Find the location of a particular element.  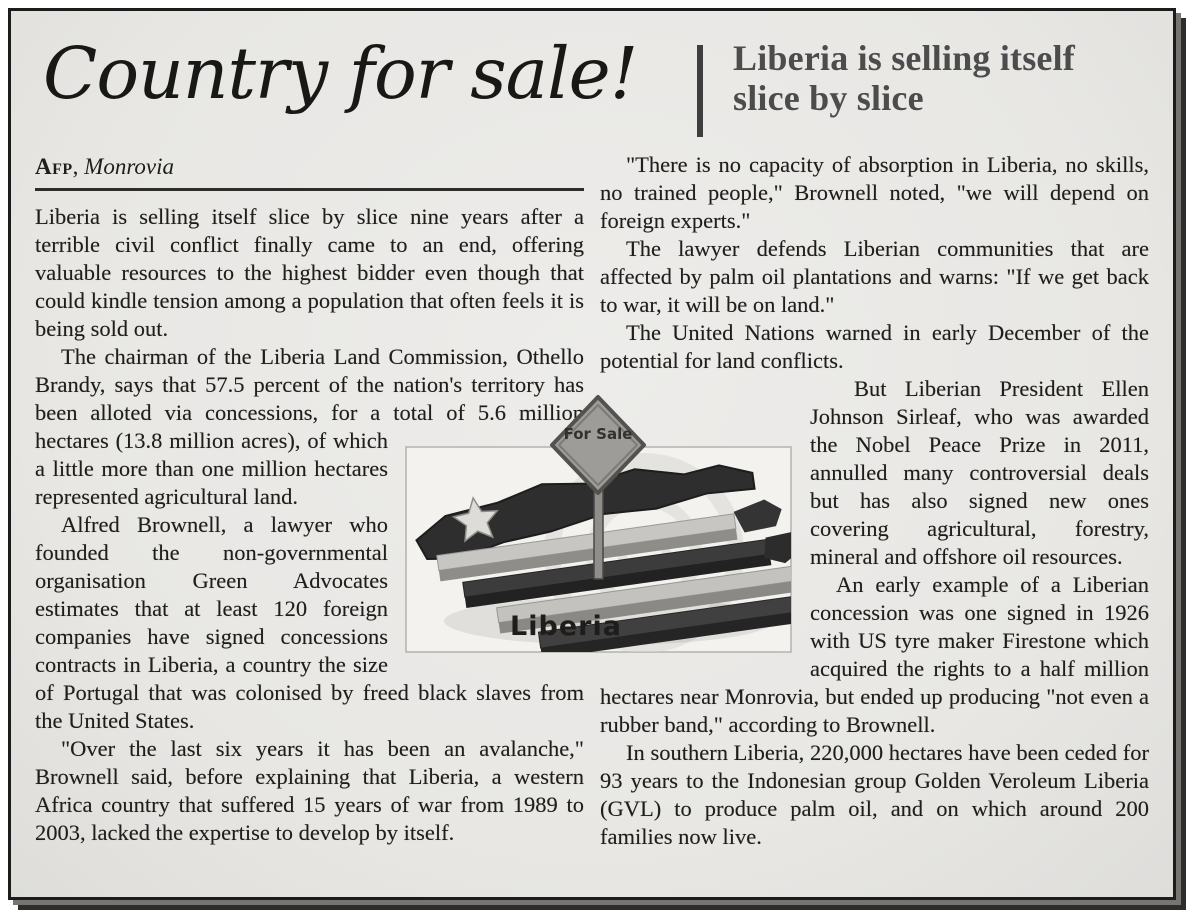

sliced-map is located at coordinates (603, 558).